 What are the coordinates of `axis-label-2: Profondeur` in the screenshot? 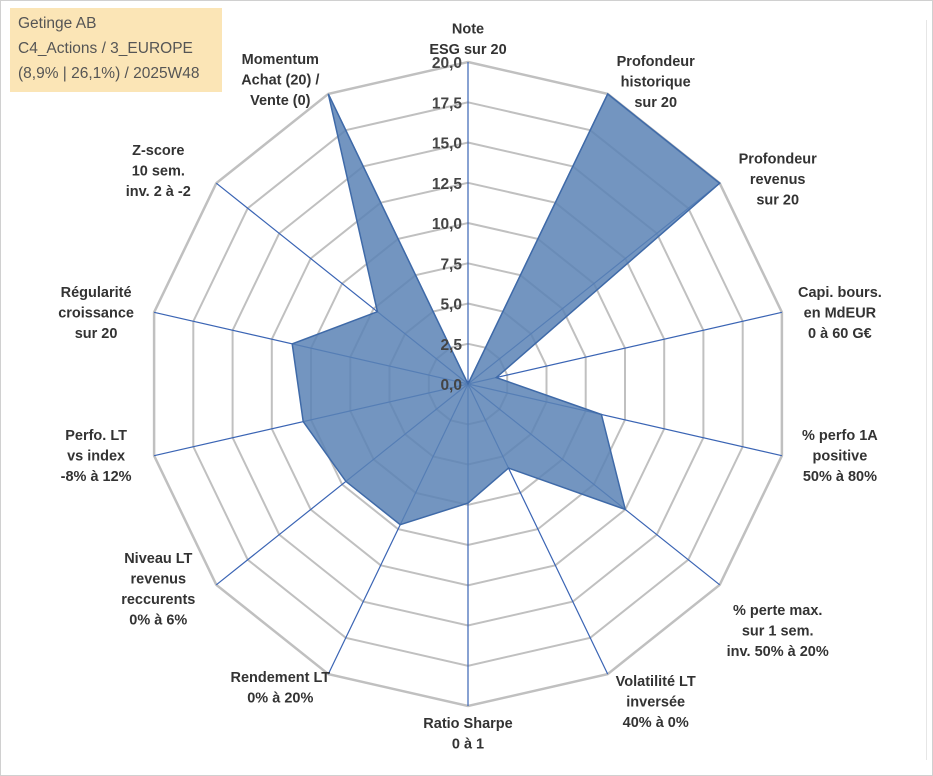 It's located at (778, 160).